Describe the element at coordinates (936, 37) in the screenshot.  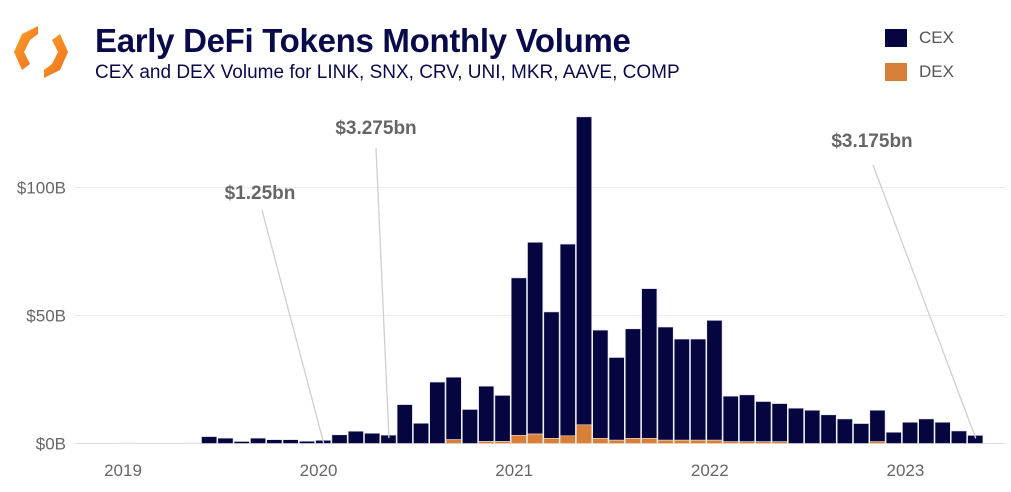
I see `legend-label-cex: CEX` at that location.